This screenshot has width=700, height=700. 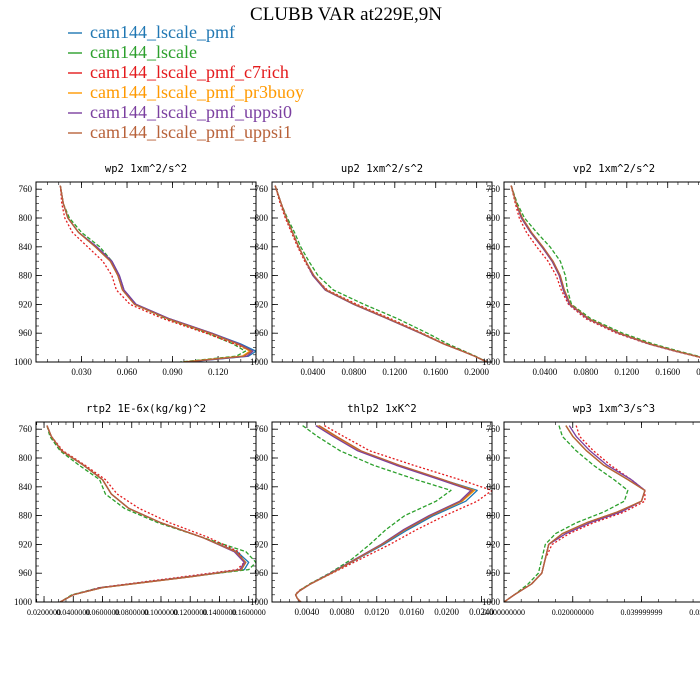 I want to click on panel-title: up2 1xm^2/s^2, so click(x=382, y=169).